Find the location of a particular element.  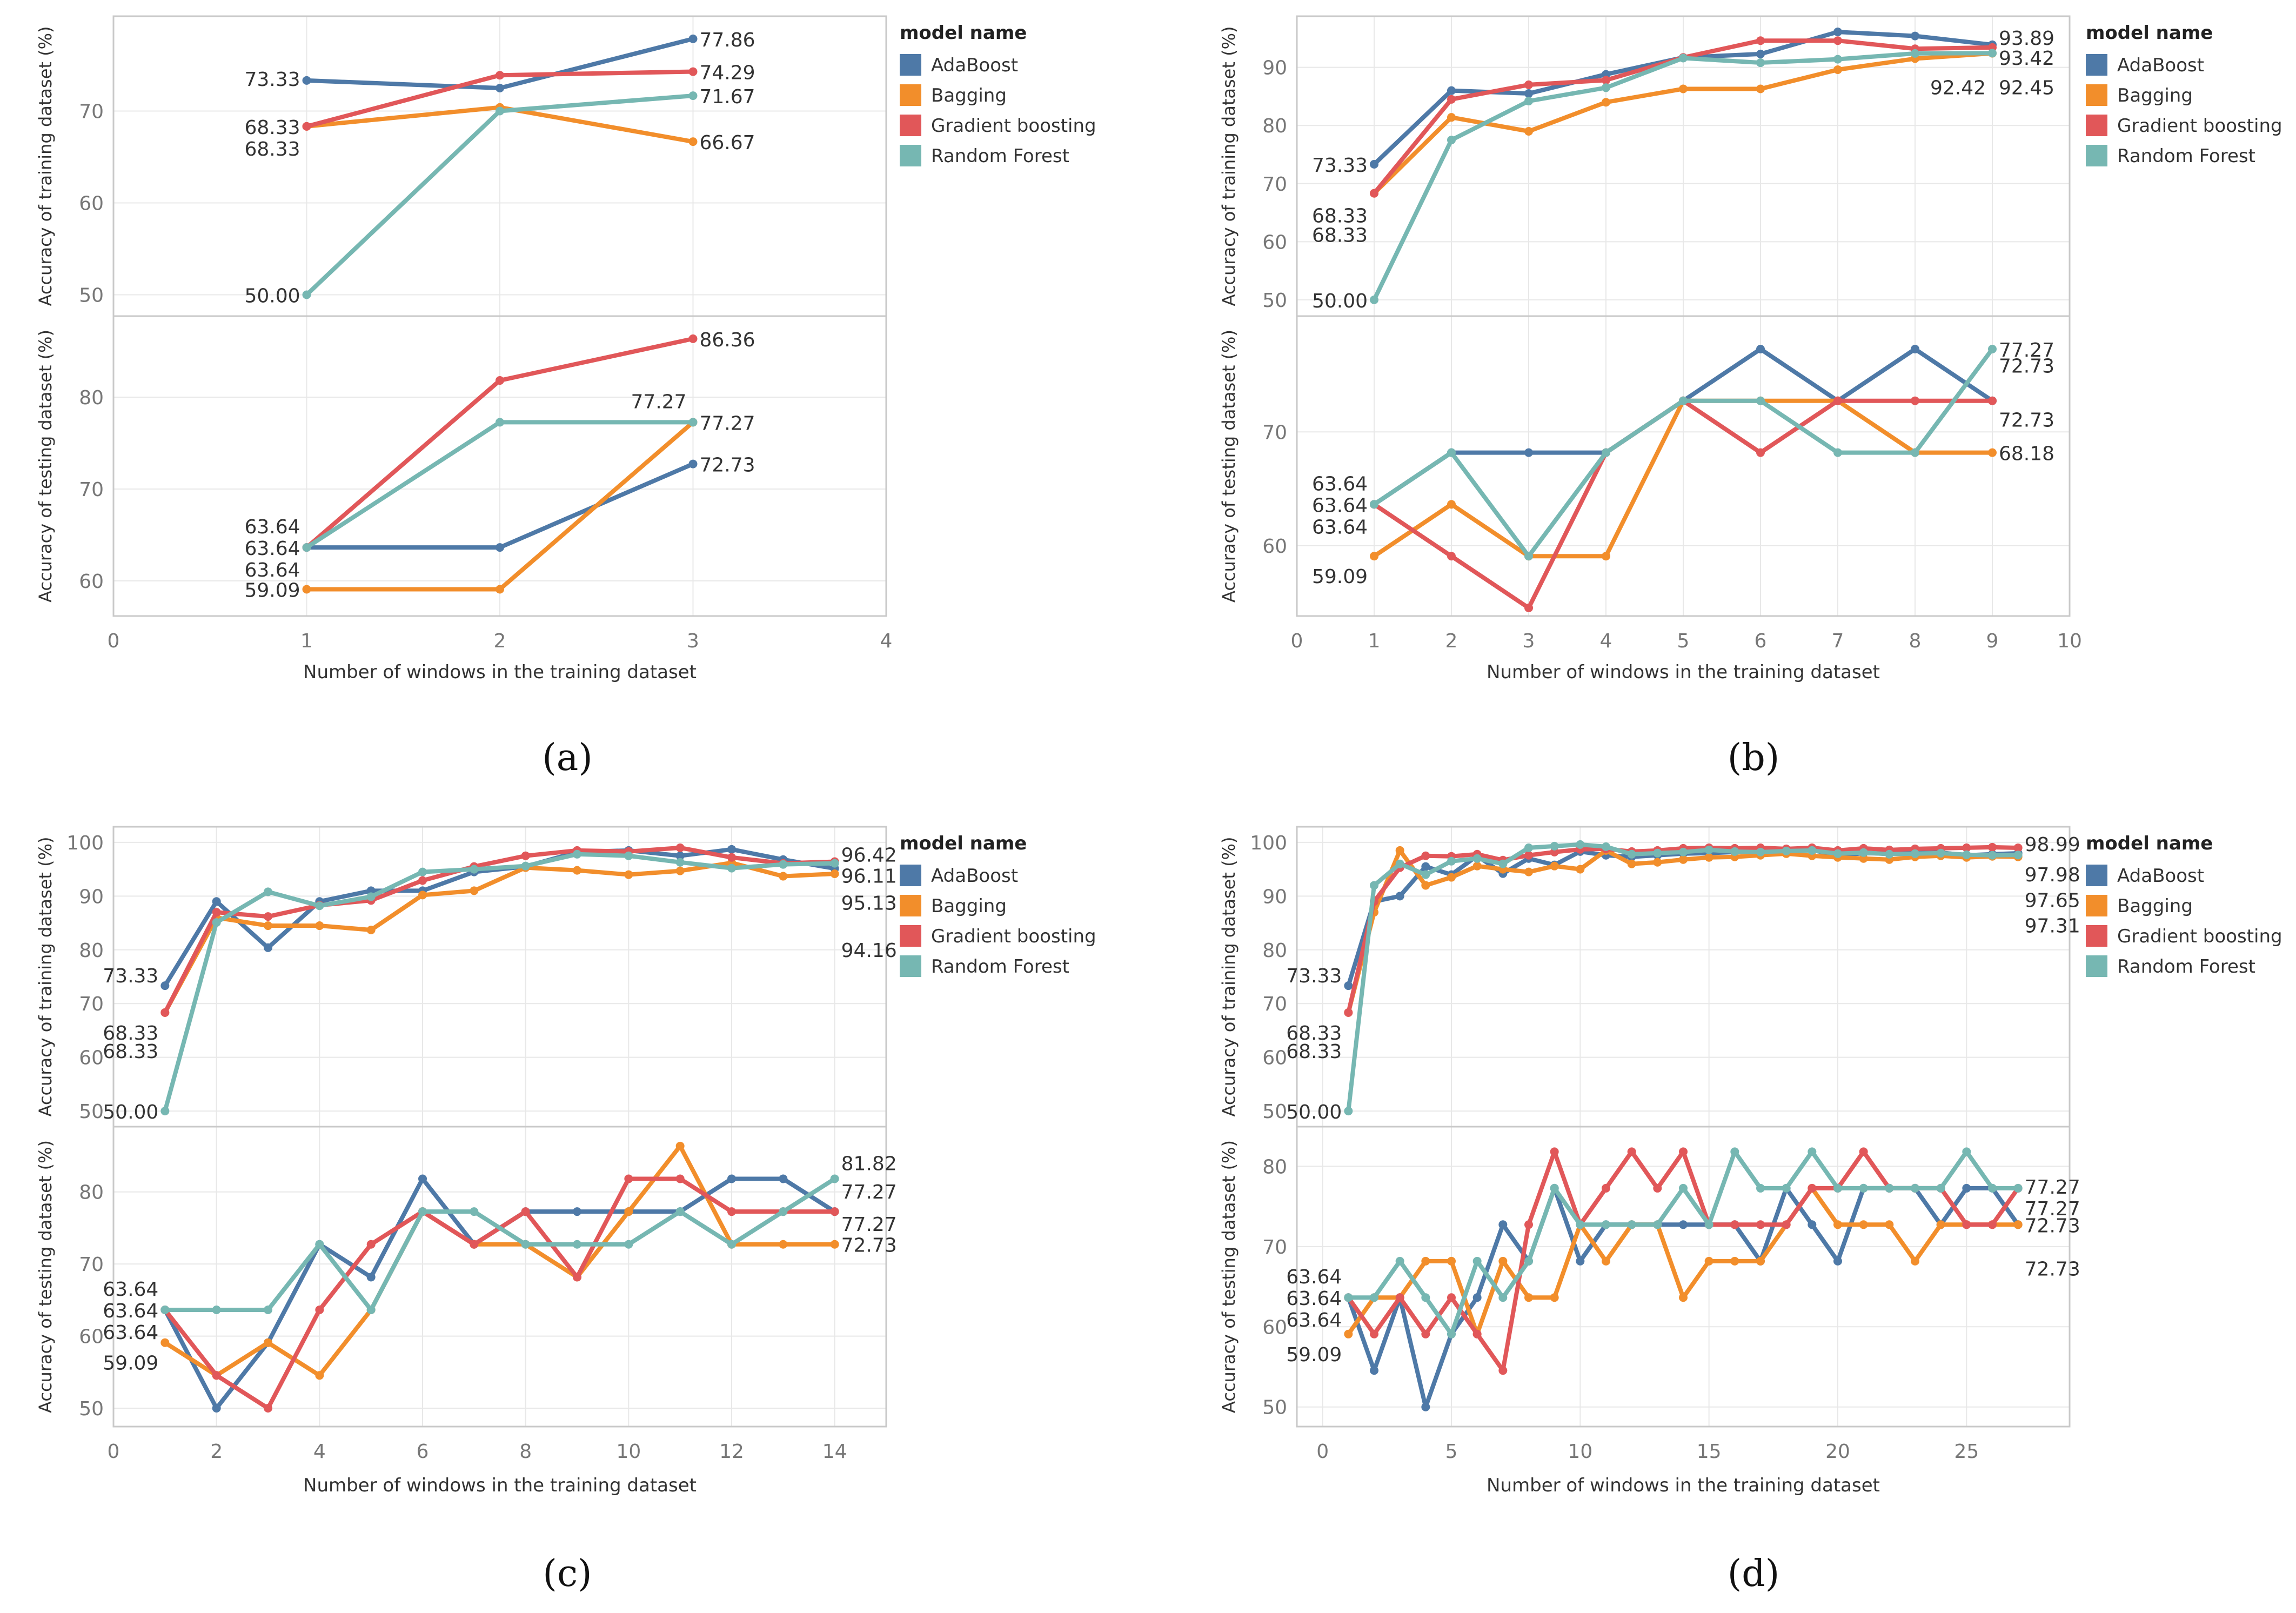

x-tick-label: 25 is located at coordinates (1966, 1452).